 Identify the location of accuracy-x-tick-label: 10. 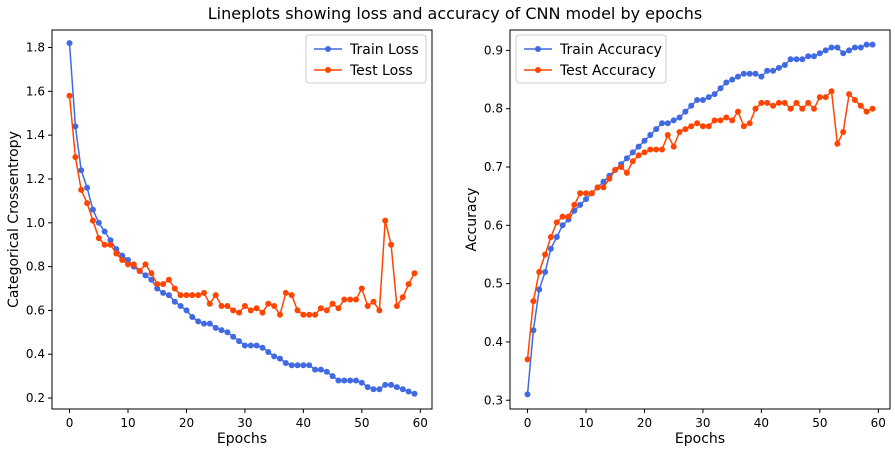
(585, 423).